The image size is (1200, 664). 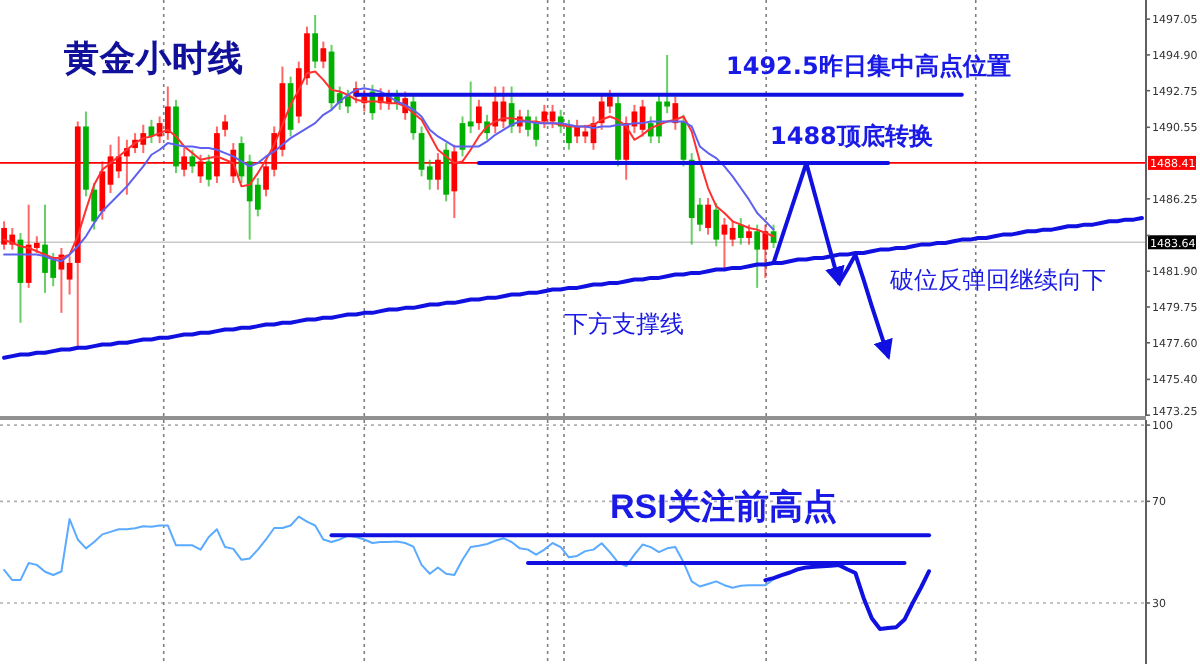 What do you see at coordinates (997, 280) in the screenshot?
I see `annotation: 破位反弹回继续向下` at bounding box center [997, 280].